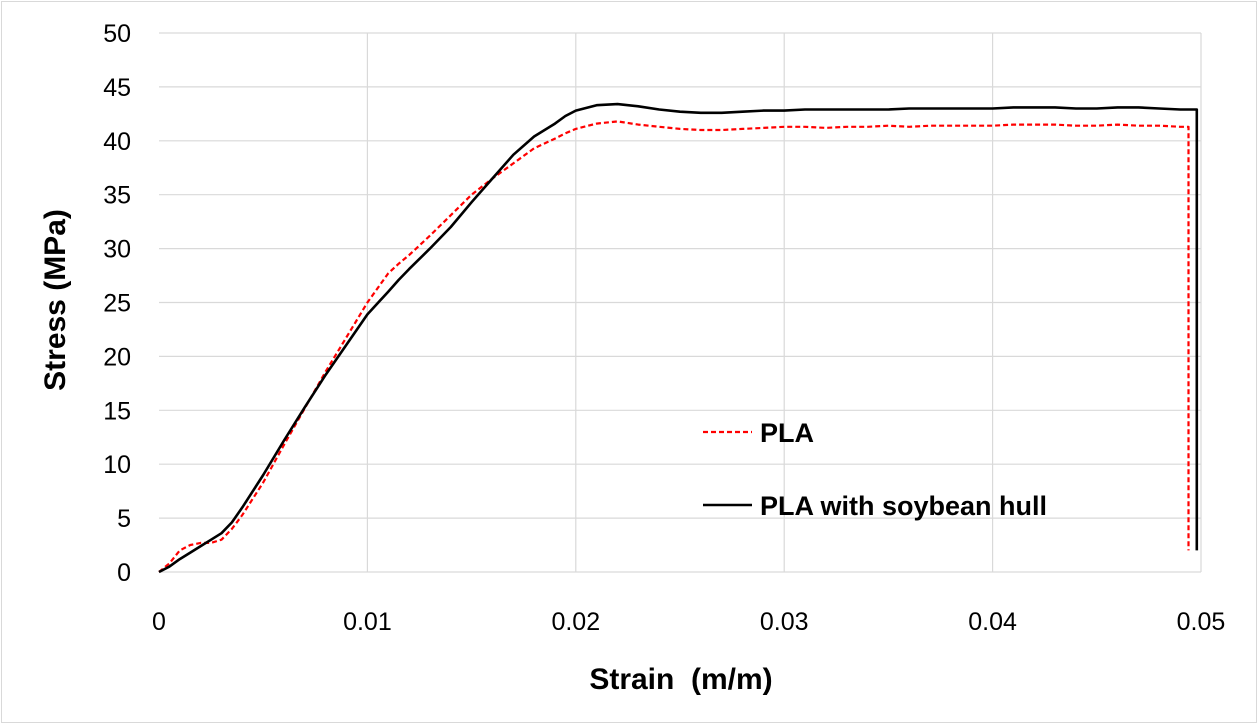  What do you see at coordinates (680, 679) in the screenshot?
I see `x-axis-title: Strain (m/m)` at bounding box center [680, 679].